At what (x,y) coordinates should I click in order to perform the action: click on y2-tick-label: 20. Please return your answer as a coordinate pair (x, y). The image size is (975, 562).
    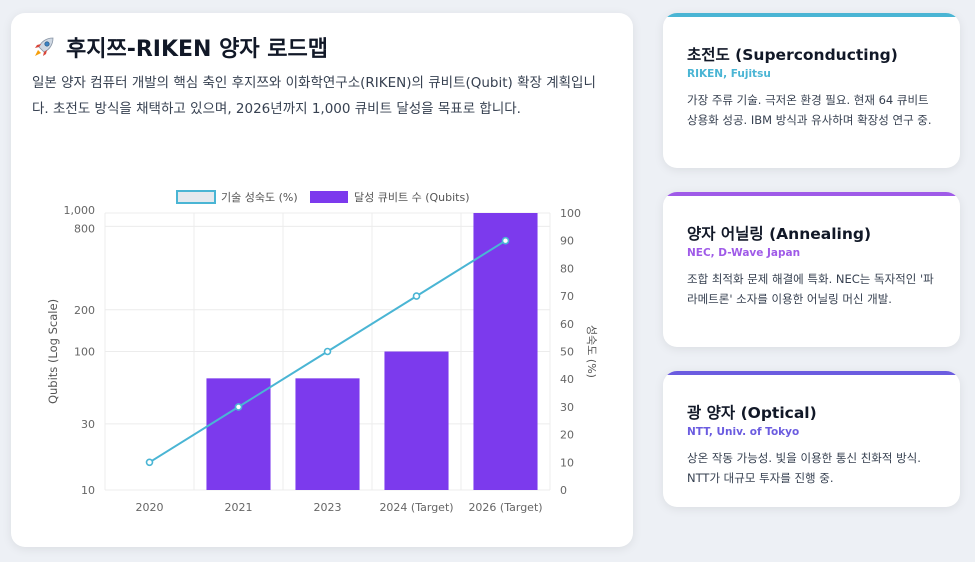
    Looking at the image, I should click on (567, 435).